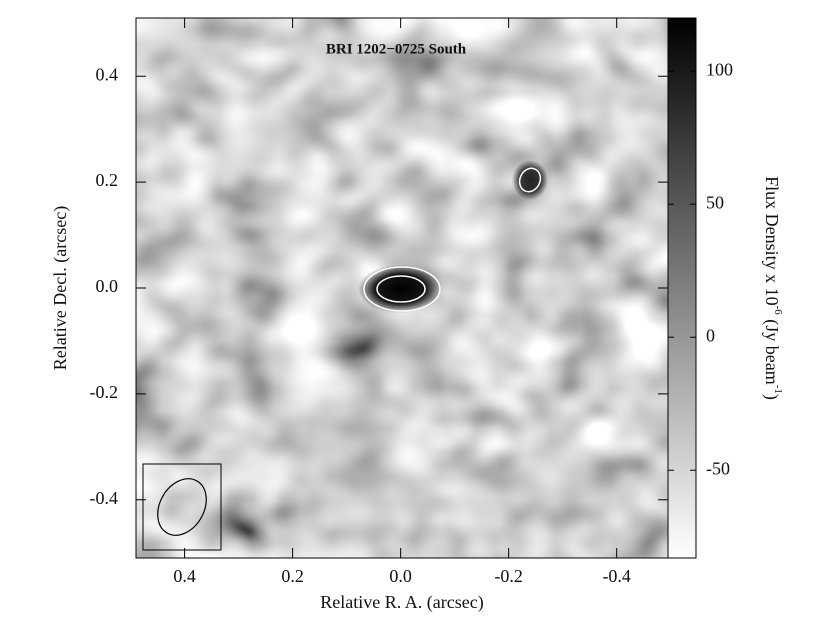 This screenshot has height=624, width=830. Describe the element at coordinates (771, 350) in the screenshot. I see `label-part: (Jy beam` at that location.